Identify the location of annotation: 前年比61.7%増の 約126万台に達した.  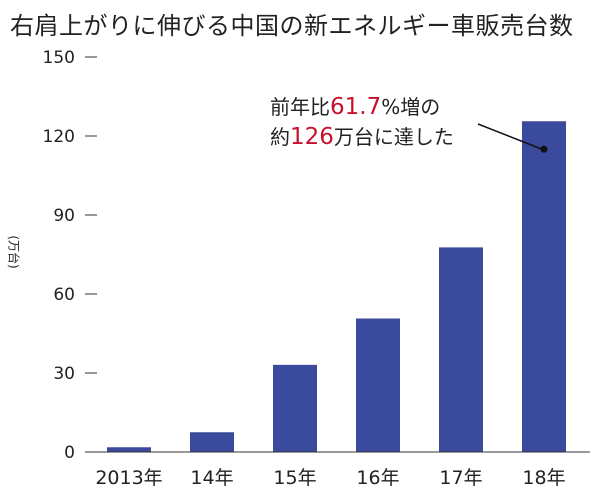
(362, 122).